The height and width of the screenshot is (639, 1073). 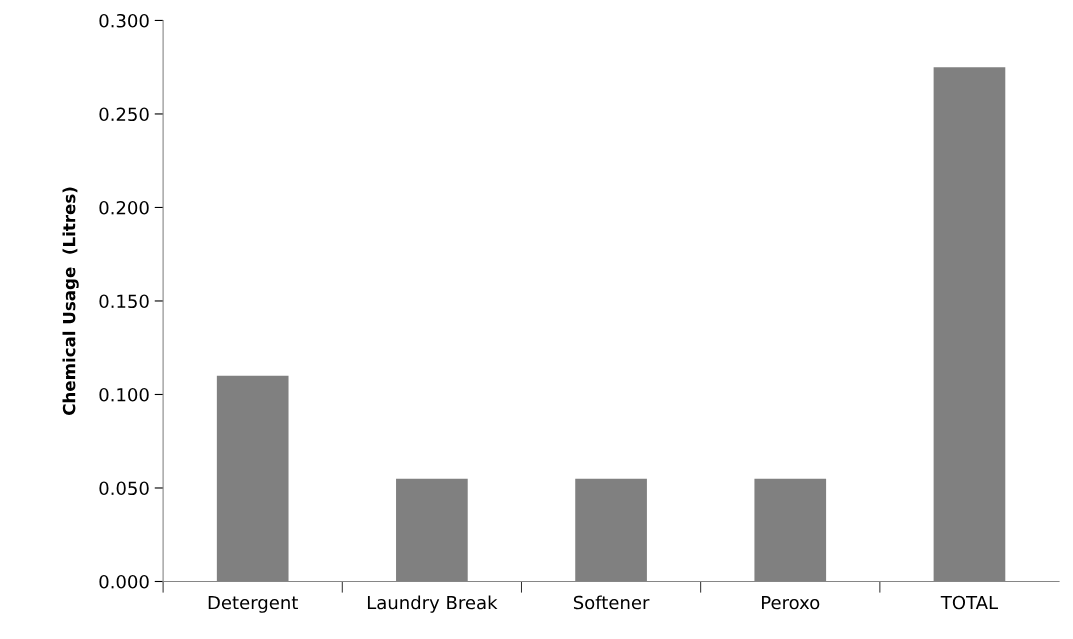 What do you see at coordinates (253, 604) in the screenshot?
I see `x-tick-label: Detergent` at bounding box center [253, 604].